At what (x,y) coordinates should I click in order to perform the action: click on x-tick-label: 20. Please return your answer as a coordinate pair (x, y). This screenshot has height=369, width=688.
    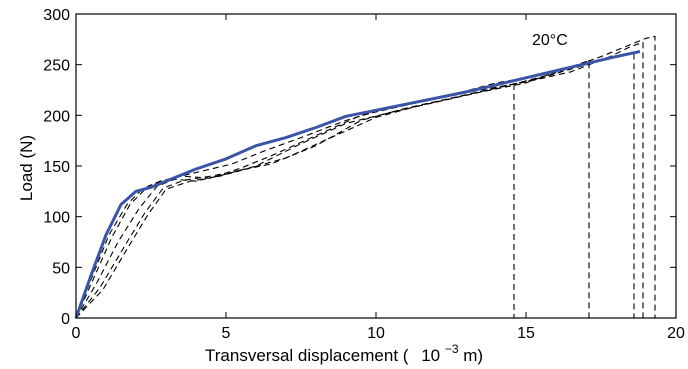
    Looking at the image, I should click on (676, 333).